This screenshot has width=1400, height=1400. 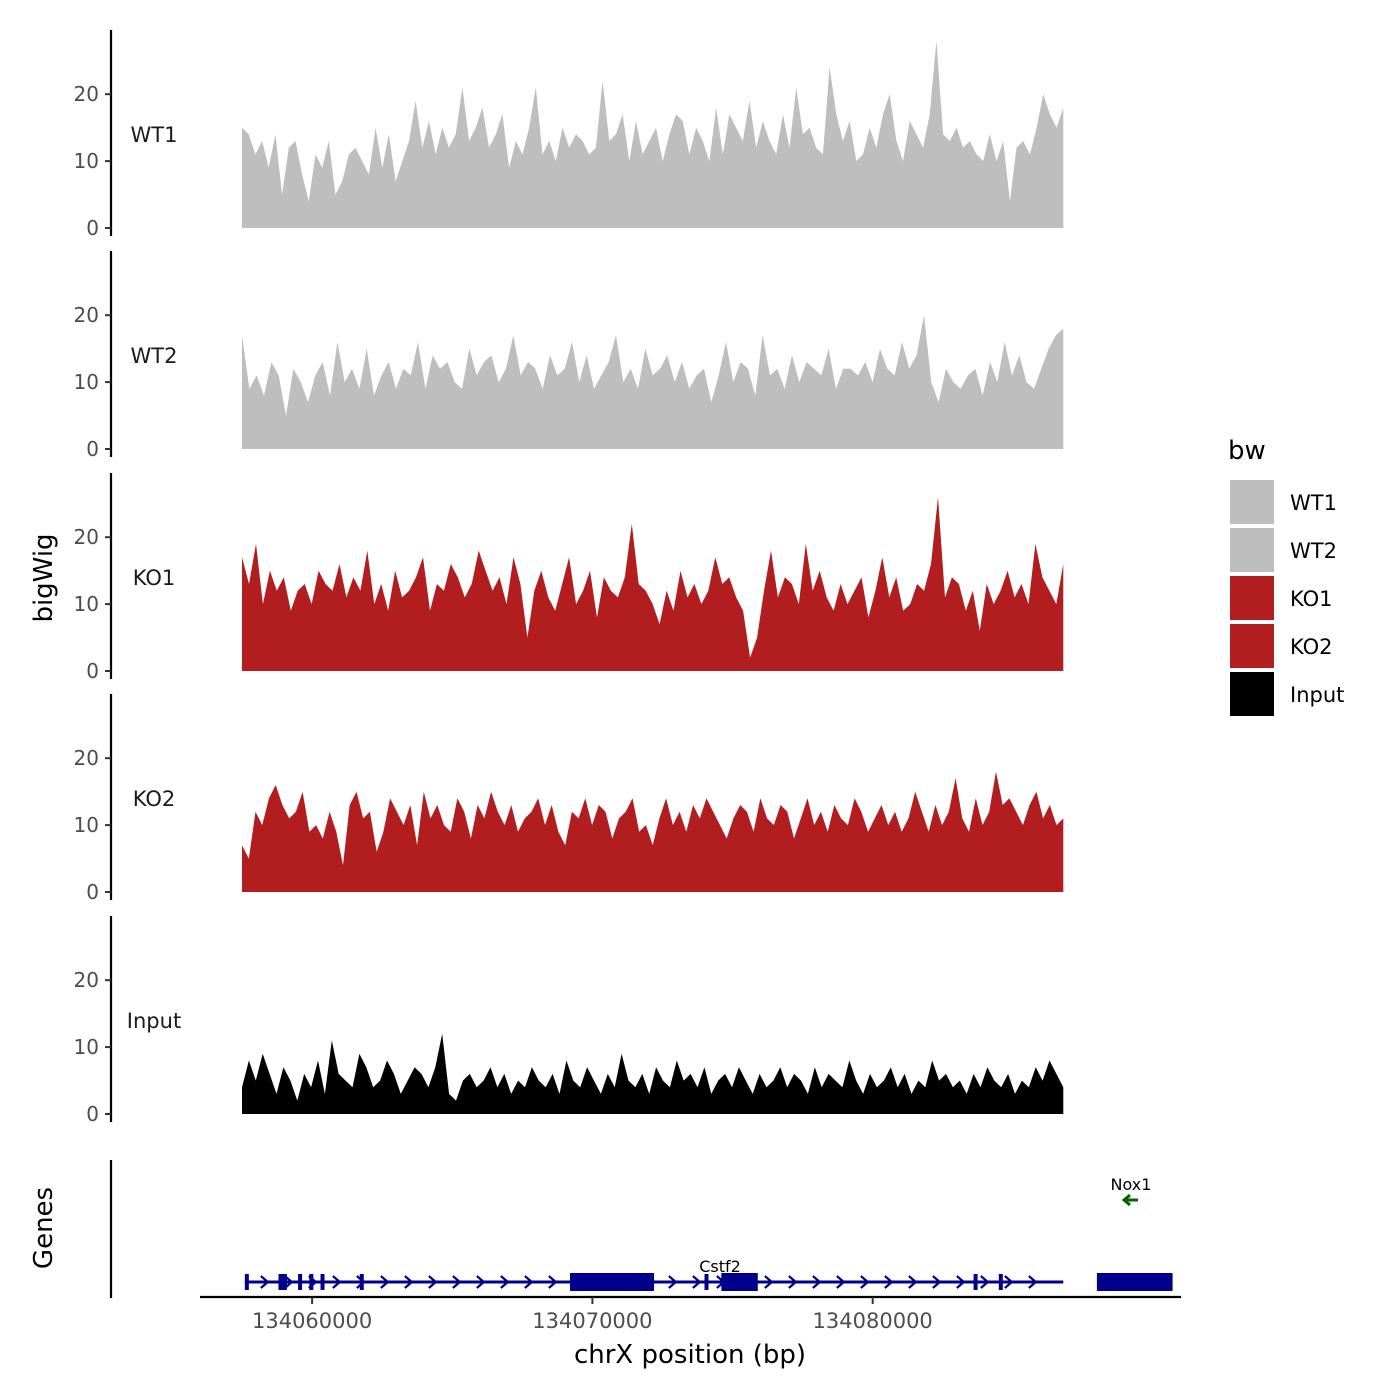 I want to click on gene-nox1: Nox1, so click(x=1131, y=1191).